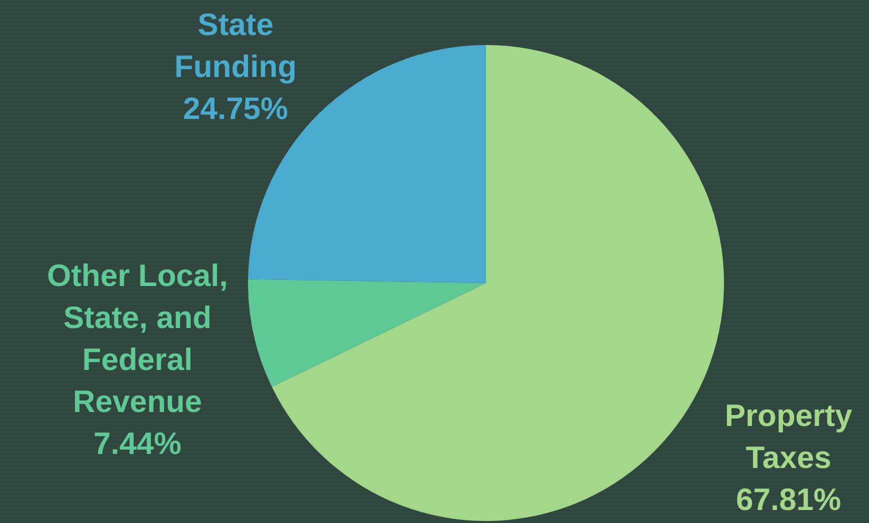 This screenshot has width=869, height=523. Describe the element at coordinates (235, 108) in the screenshot. I see `data-label: 24.75%` at that location.